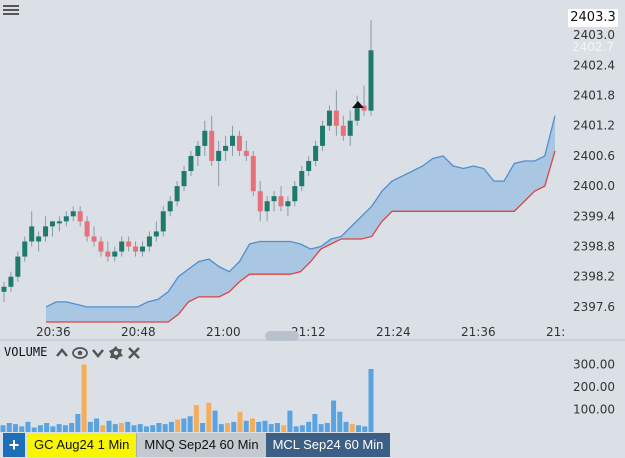  What do you see at coordinates (134, 353) in the screenshot?
I see `close-icon` at bounding box center [134, 353].